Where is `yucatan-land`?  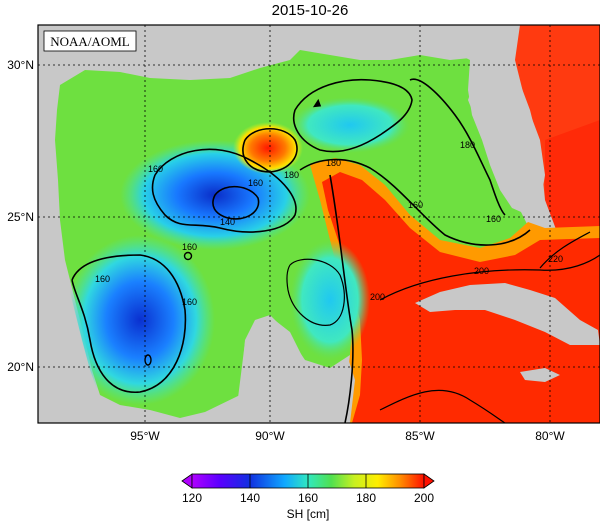
yucatan-land is located at coordinates (292, 370).